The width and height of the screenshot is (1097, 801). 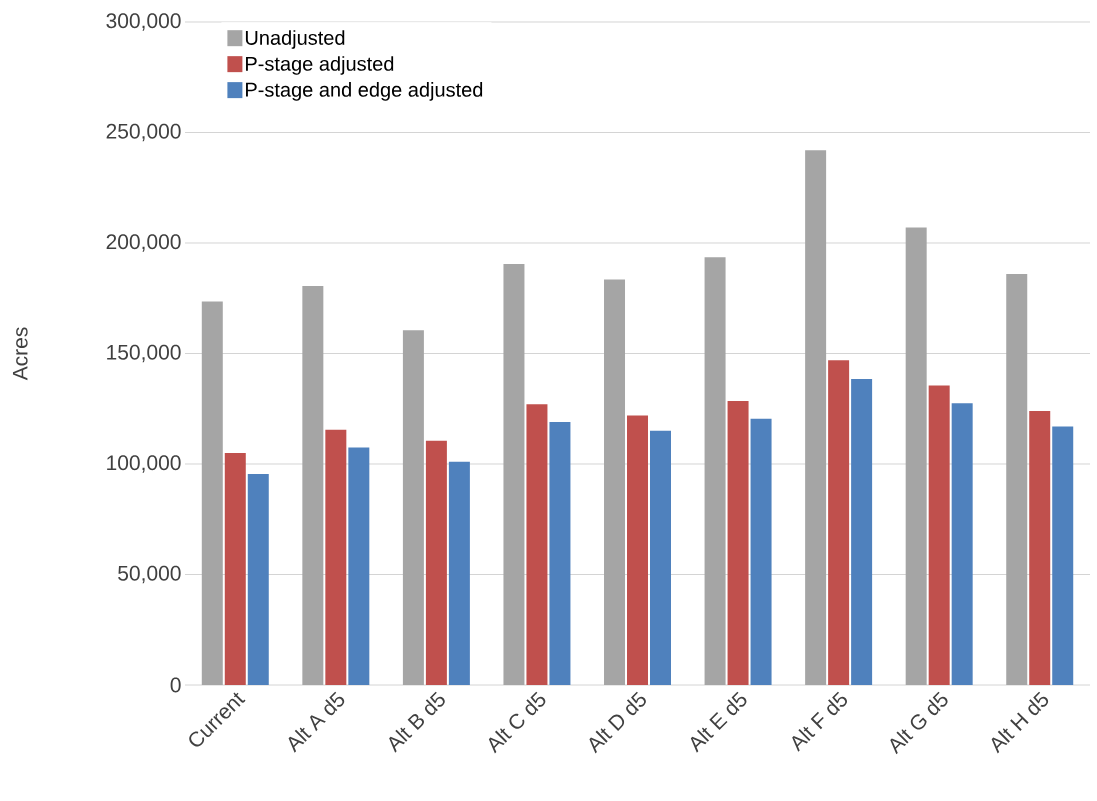 What do you see at coordinates (1020, 722) in the screenshot?
I see `x-tick-label: Alt H d5` at bounding box center [1020, 722].